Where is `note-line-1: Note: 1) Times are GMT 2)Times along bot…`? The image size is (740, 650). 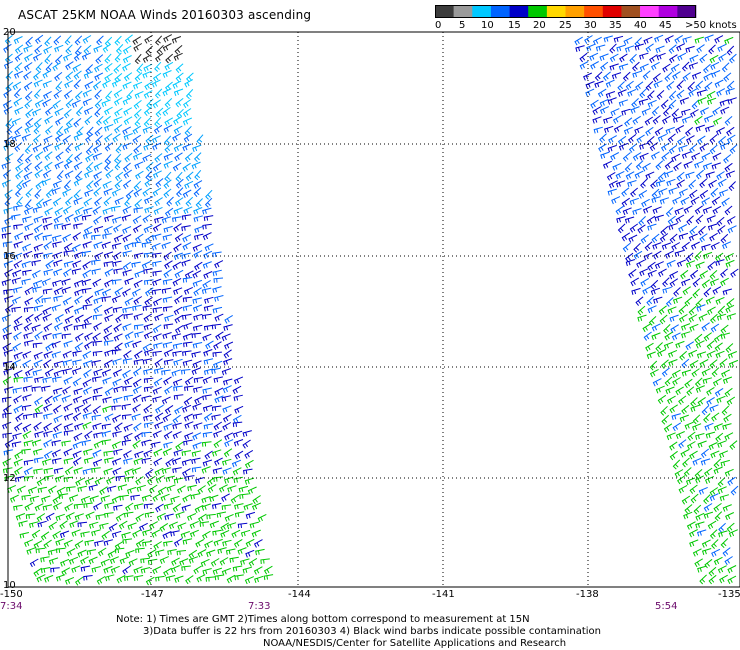
note-line-1: Note: 1) Times are GMT 2)Times along bot… is located at coordinates (323, 619).